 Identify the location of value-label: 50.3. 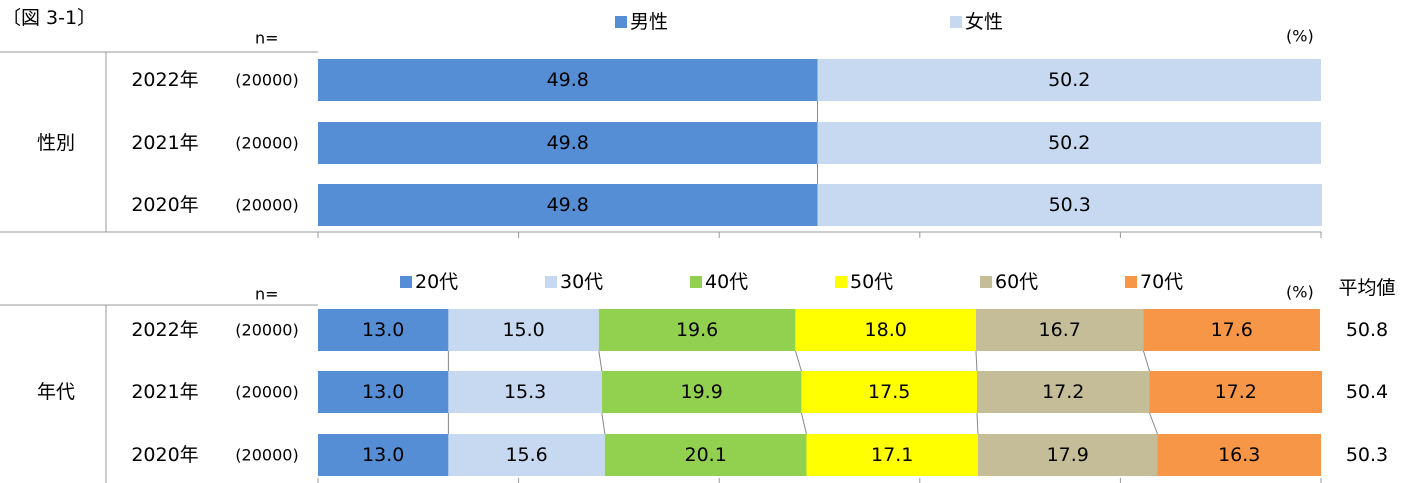
(1070, 205).